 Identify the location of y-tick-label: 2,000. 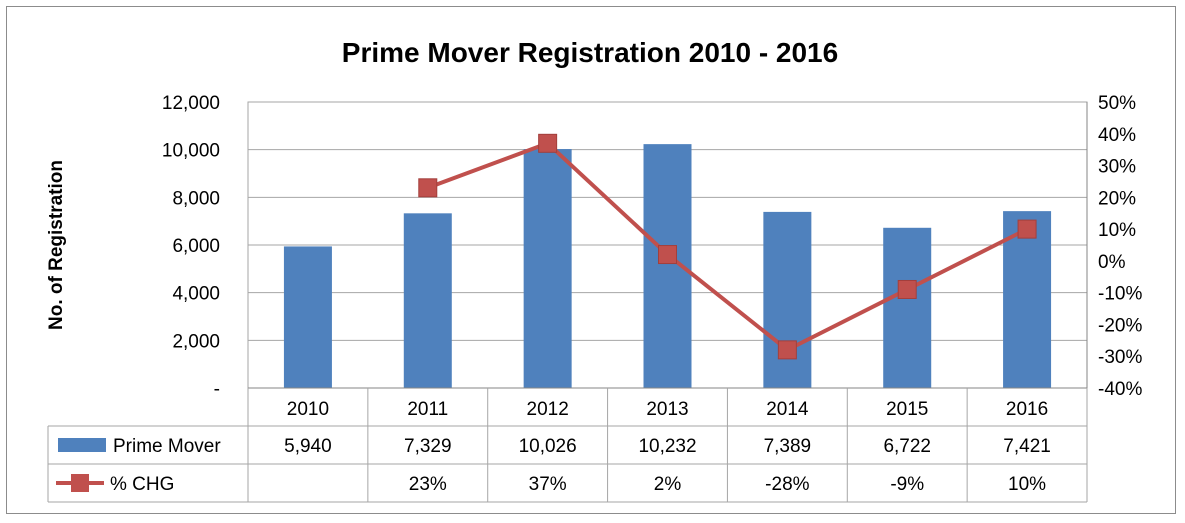
(196, 341).